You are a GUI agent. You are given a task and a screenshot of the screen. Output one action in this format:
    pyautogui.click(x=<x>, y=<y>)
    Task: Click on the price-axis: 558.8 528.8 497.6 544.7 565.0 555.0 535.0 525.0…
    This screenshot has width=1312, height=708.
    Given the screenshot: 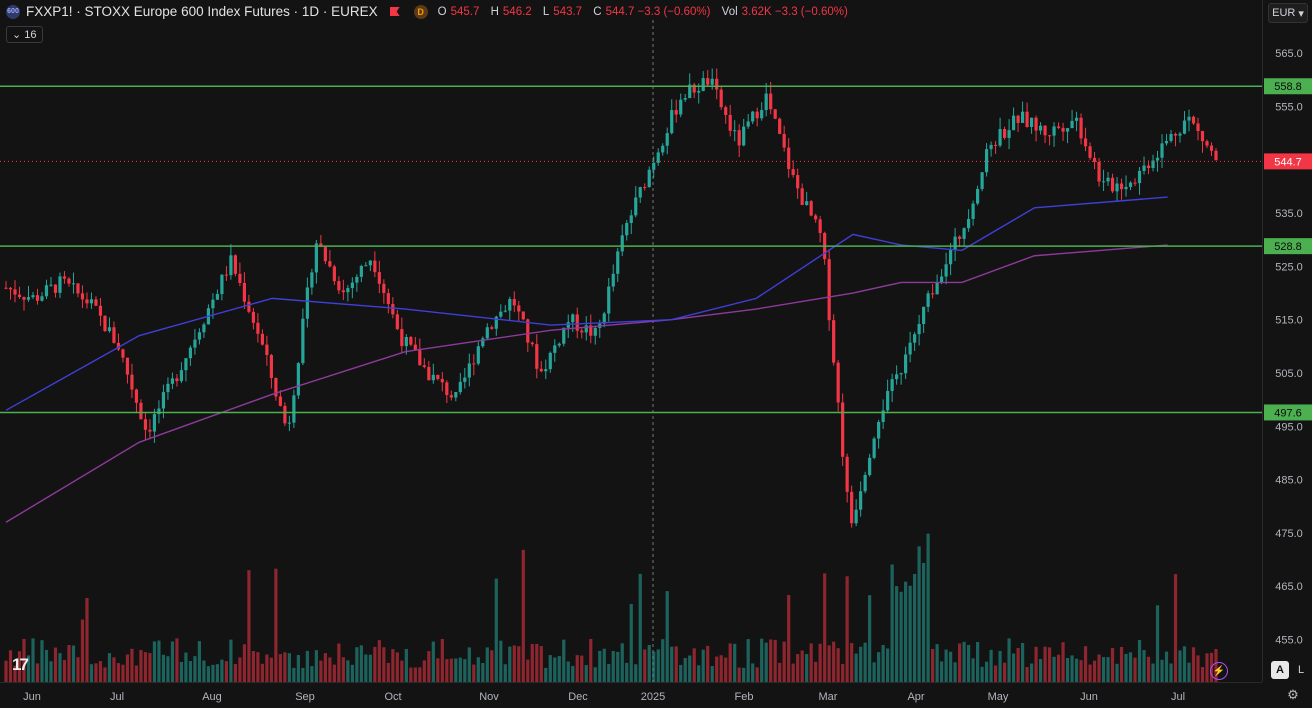 What is the action you would take?
    pyautogui.click(x=1287, y=341)
    